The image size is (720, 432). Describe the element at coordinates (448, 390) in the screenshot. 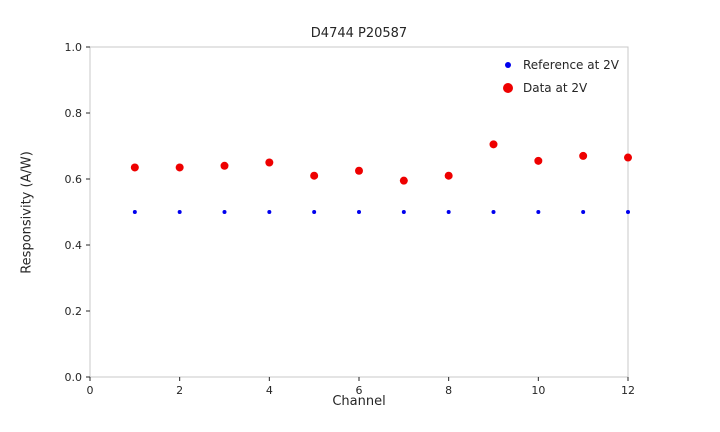

I see `x-tick-label: 8` at that location.